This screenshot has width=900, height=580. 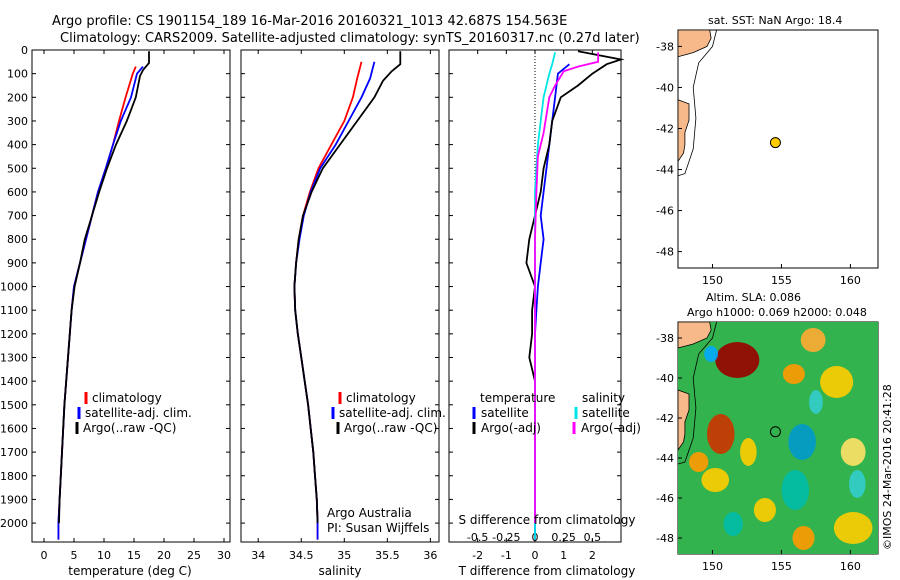 What do you see at coordinates (17, 216) in the screenshot?
I see `depth-tick-label: 700` at bounding box center [17, 216].